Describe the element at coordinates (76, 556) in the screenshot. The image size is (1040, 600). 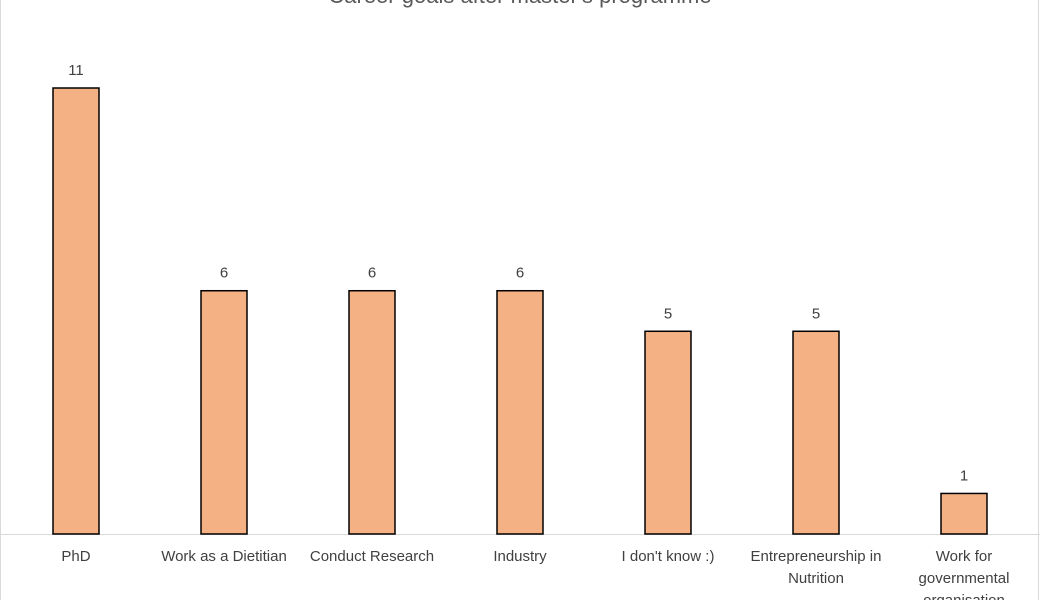
I see `x-tick-label: PhD` at that location.